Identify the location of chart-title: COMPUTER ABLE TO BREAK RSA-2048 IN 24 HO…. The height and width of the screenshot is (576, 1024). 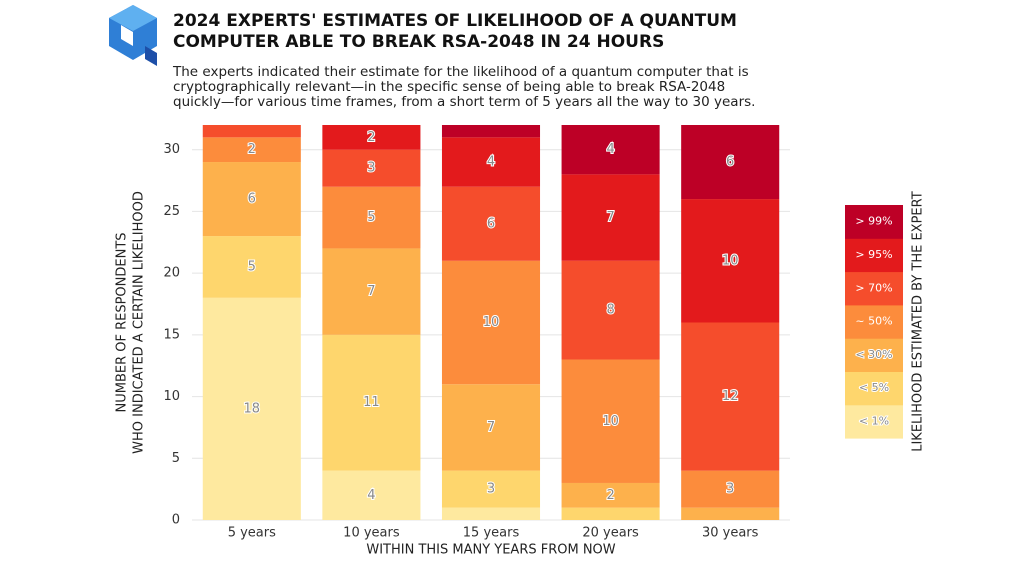
(418, 42).